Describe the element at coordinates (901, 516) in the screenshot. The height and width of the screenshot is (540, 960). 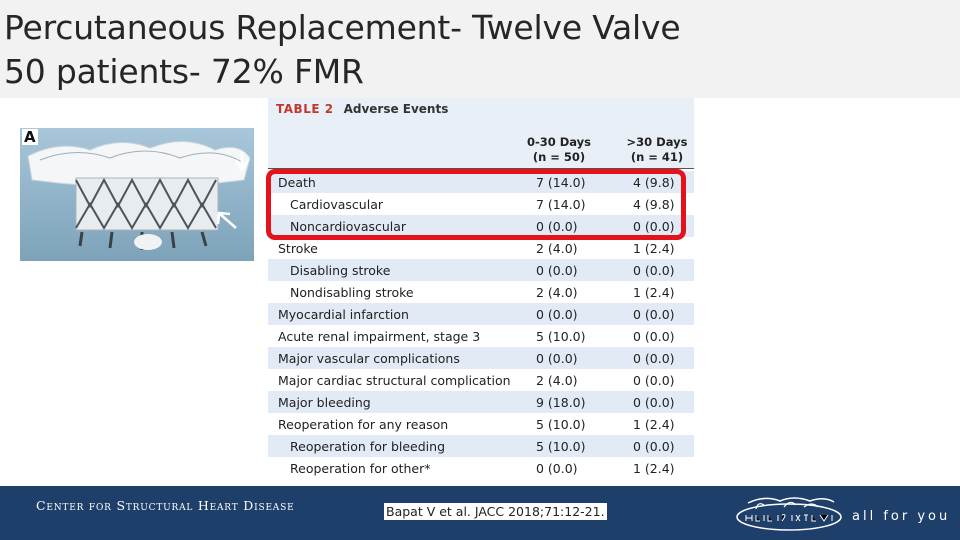
I see `tagline: all for you` at that location.